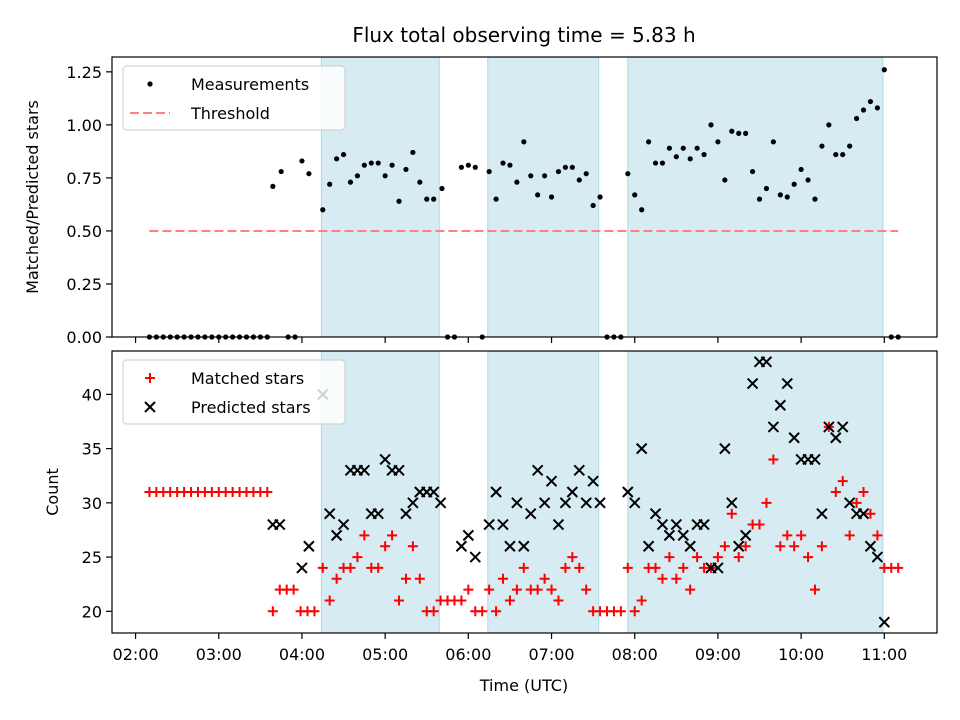 This screenshot has height=720, width=960. I want to click on x-axis-label: Time (UTC), so click(523, 685).